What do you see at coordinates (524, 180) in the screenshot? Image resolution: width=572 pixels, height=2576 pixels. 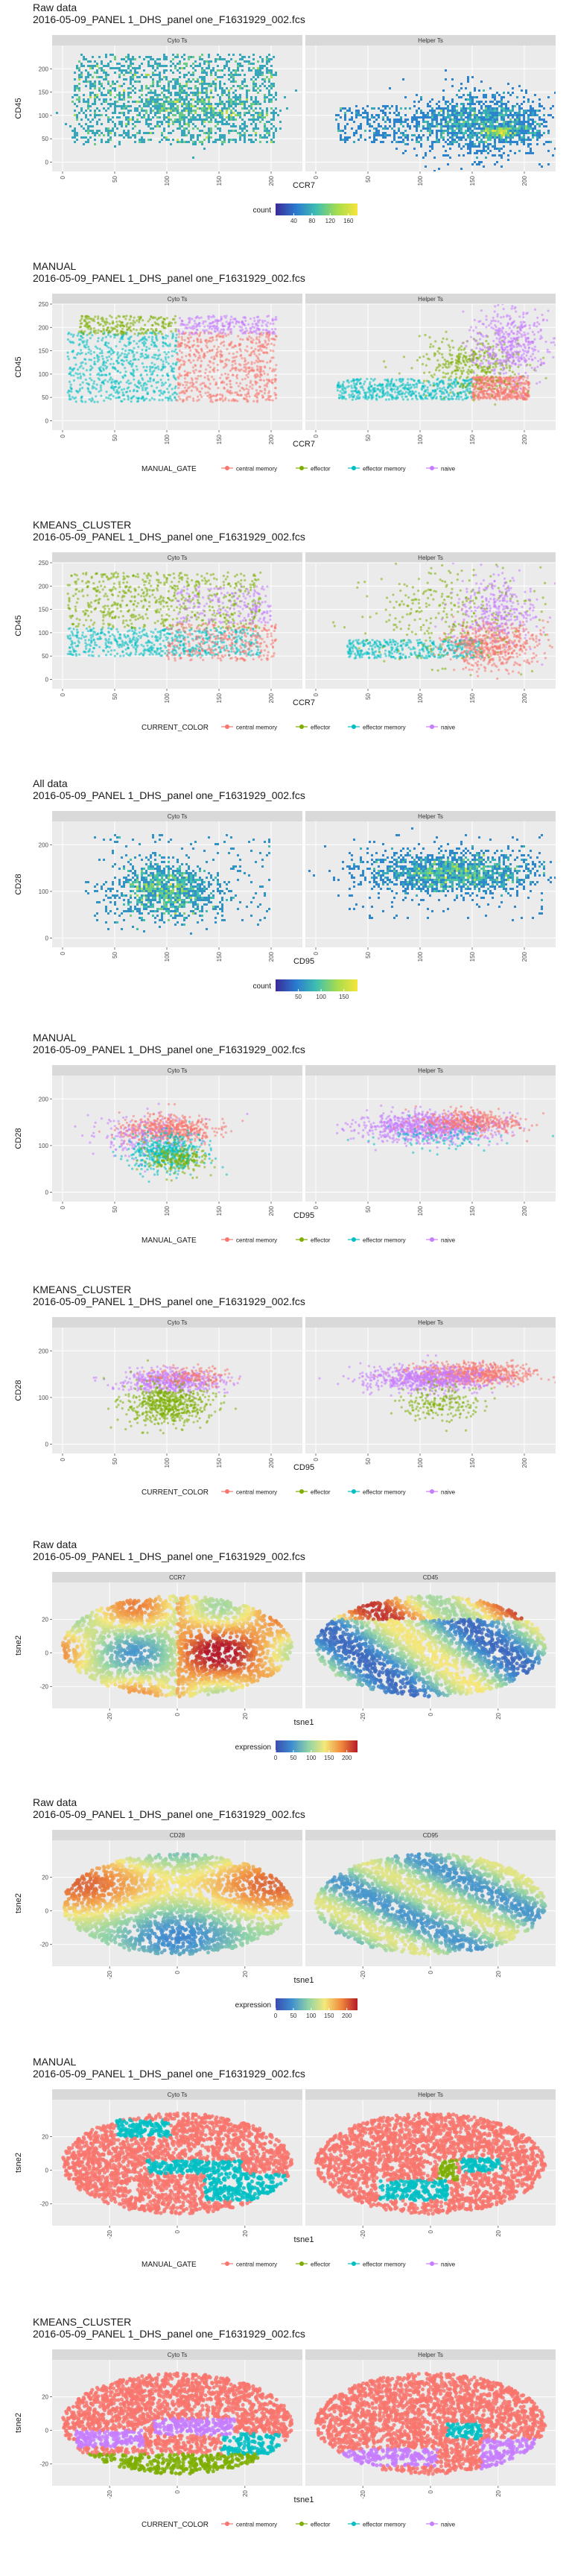 I see `x-tick-label: 200` at bounding box center [524, 180].